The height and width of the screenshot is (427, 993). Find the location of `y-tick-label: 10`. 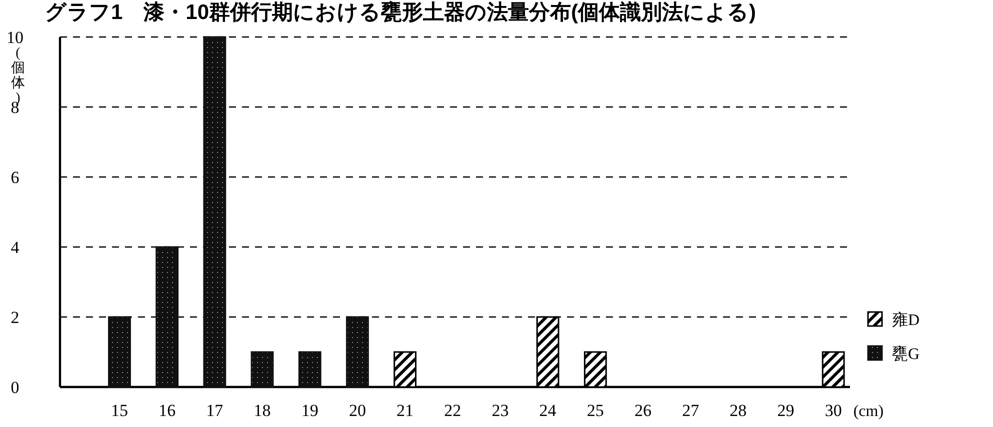

y-tick-label: 10 is located at coordinates (15, 37).